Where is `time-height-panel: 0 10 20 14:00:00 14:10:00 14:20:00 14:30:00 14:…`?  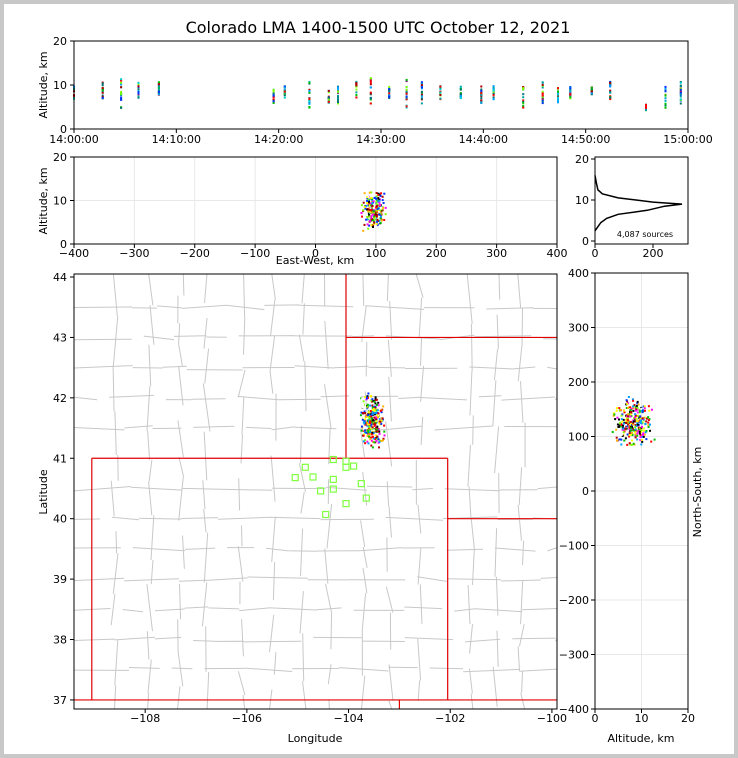
time-height-panel: 0 10 20 14:00:00 14:10:00 14:20:00 14:30:00 14:… is located at coordinates (375, 90).